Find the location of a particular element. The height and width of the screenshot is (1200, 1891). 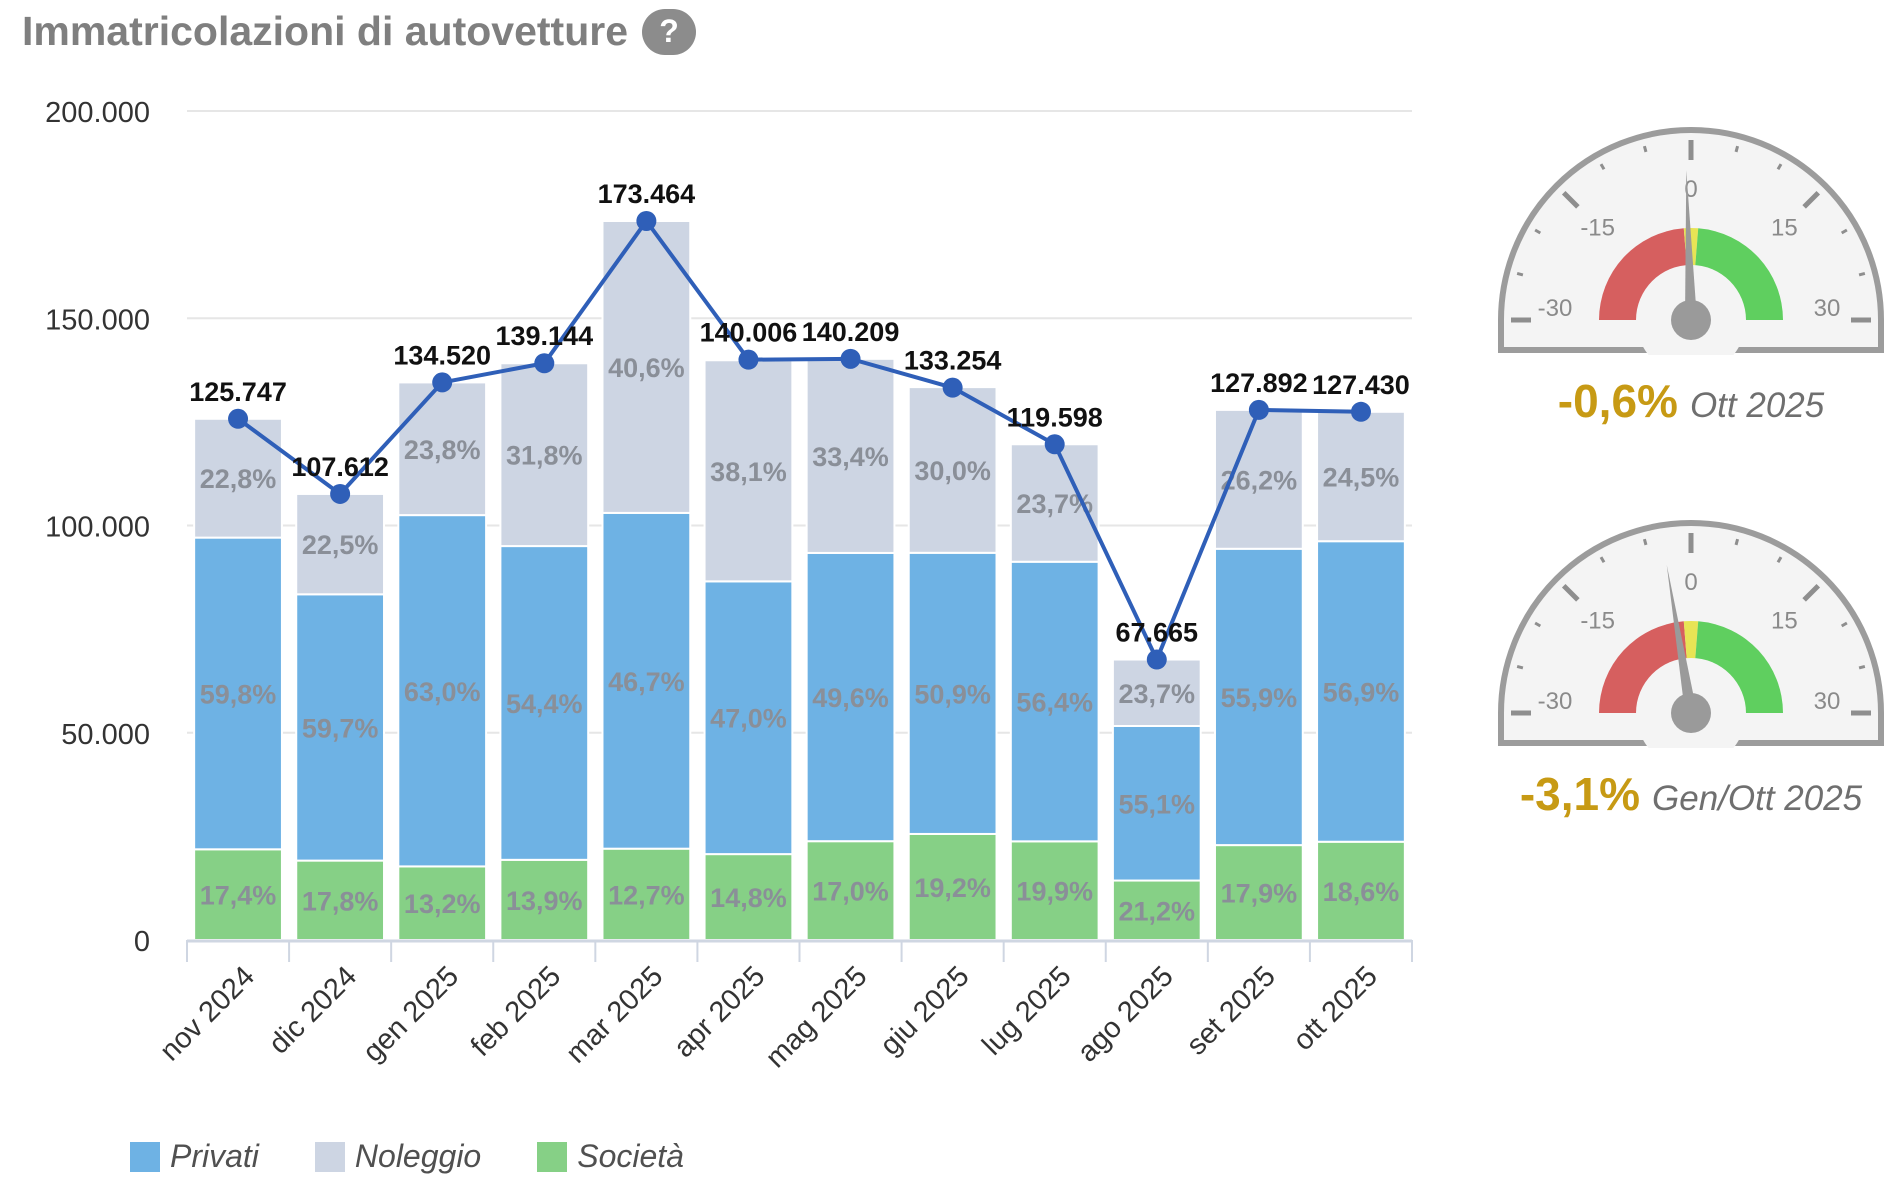

segment-label: 55,1% is located at coordinates (1157, 804).